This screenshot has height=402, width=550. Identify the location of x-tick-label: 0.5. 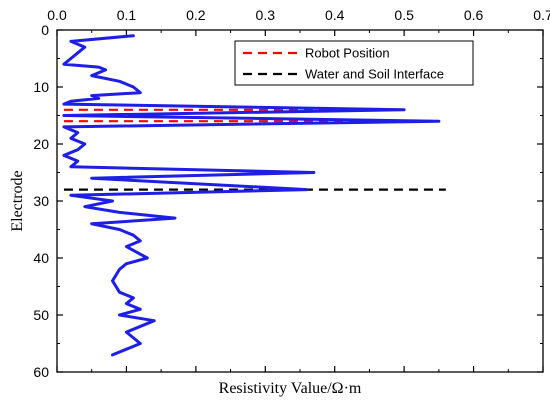
(404, 15).